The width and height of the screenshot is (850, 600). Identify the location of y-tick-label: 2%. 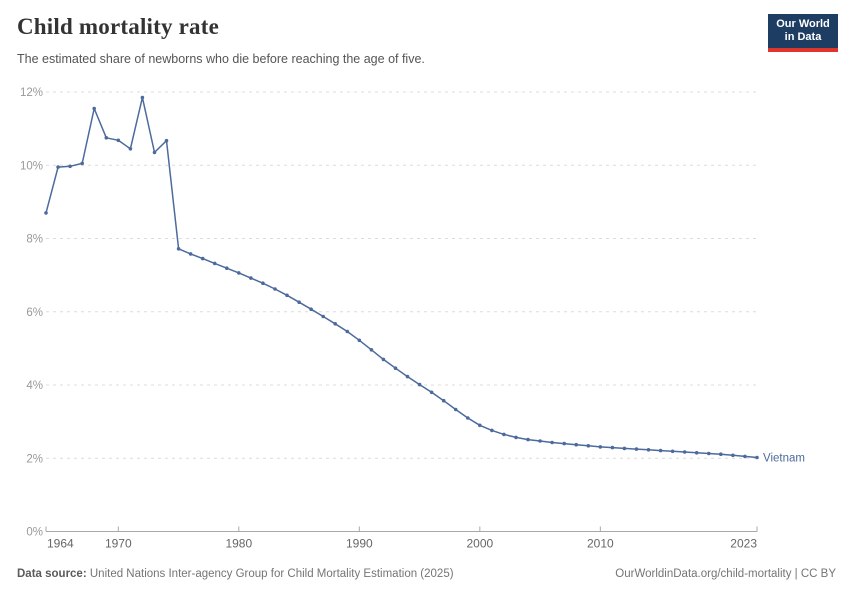
(34, 459).